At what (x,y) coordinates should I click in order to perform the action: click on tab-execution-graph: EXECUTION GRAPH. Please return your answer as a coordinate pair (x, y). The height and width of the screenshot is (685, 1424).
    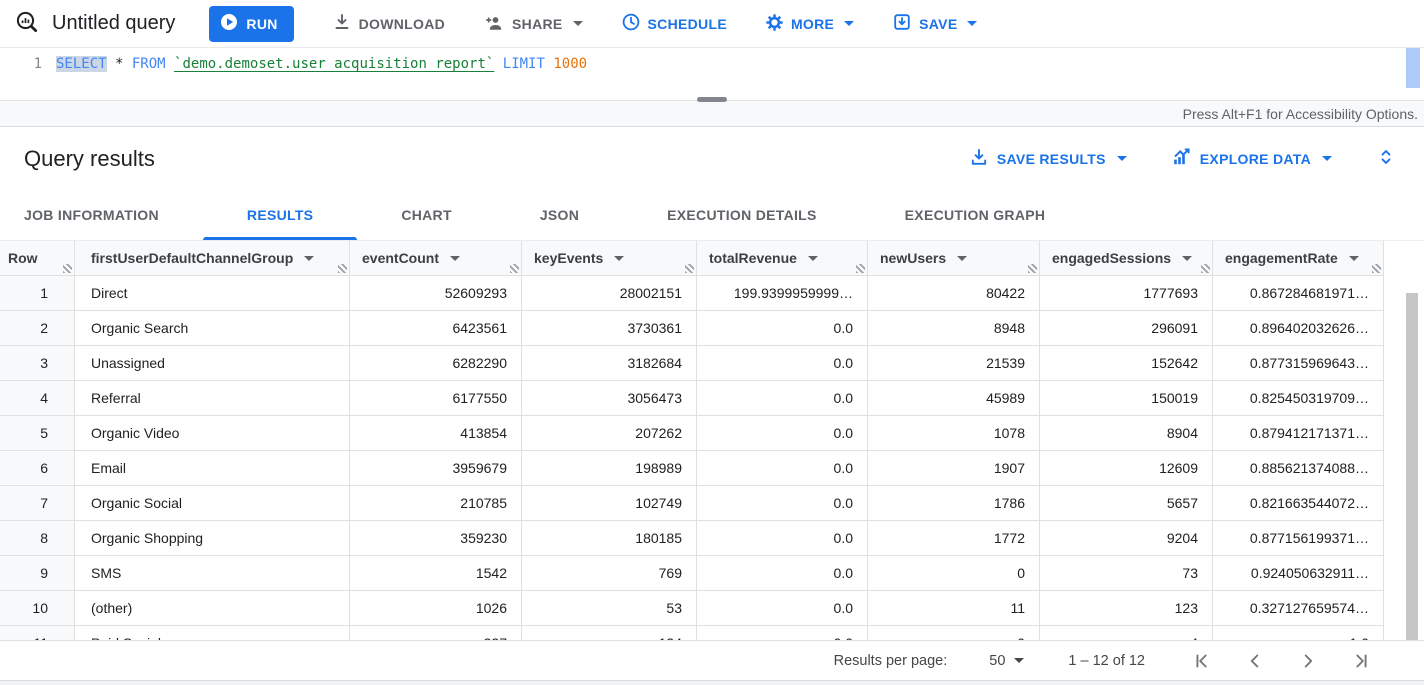
    Looking at the image, I should click on (975, 215).